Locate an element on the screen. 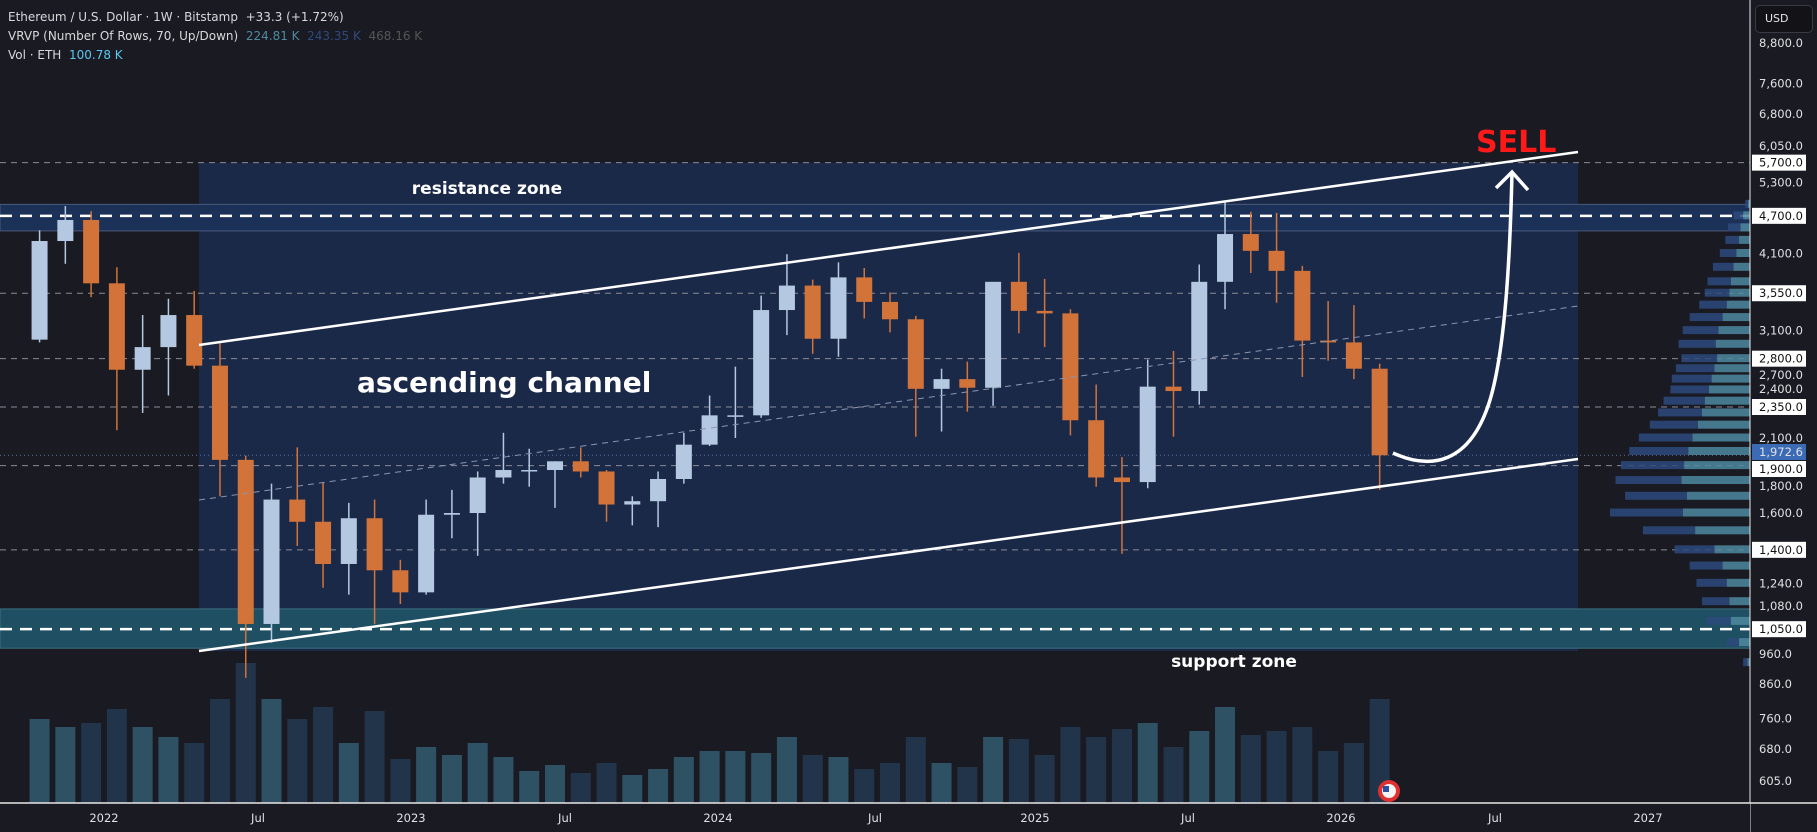  price-tick-label: 3,100.0 is located at coordinates (1781, 331).